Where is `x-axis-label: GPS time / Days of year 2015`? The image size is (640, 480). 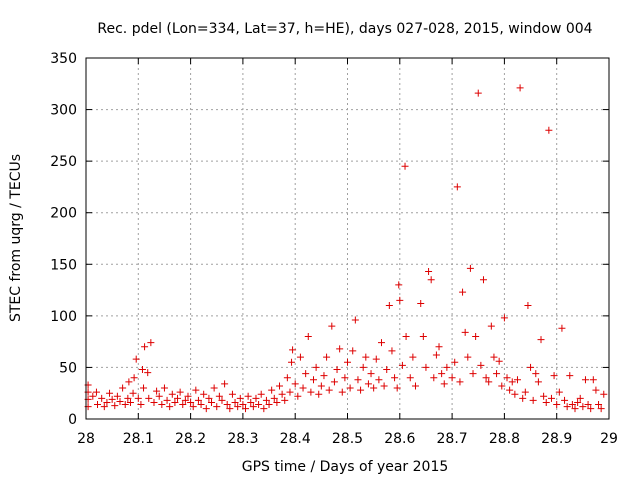 x-axis-label: GPS time / Days of year 2015 is located at coordinates (345, 467).